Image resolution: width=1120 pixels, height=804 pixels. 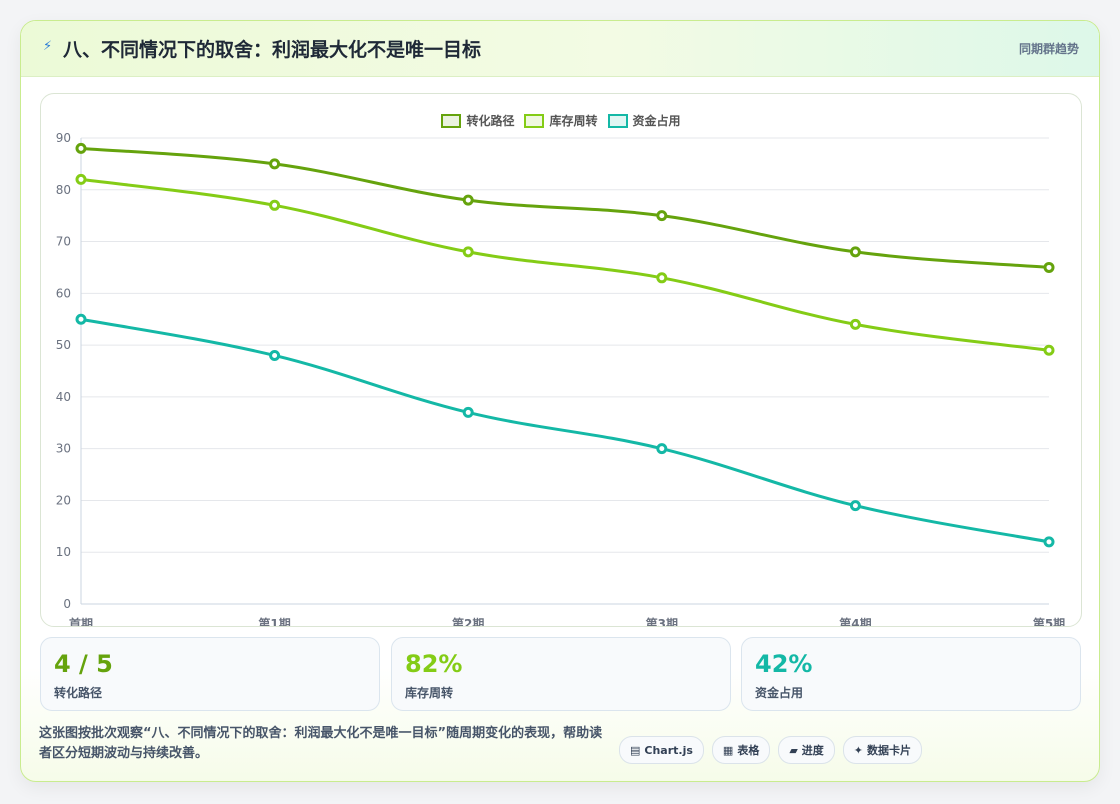 I want to click on chart-icon: ▤, so click(x=635, y=750).